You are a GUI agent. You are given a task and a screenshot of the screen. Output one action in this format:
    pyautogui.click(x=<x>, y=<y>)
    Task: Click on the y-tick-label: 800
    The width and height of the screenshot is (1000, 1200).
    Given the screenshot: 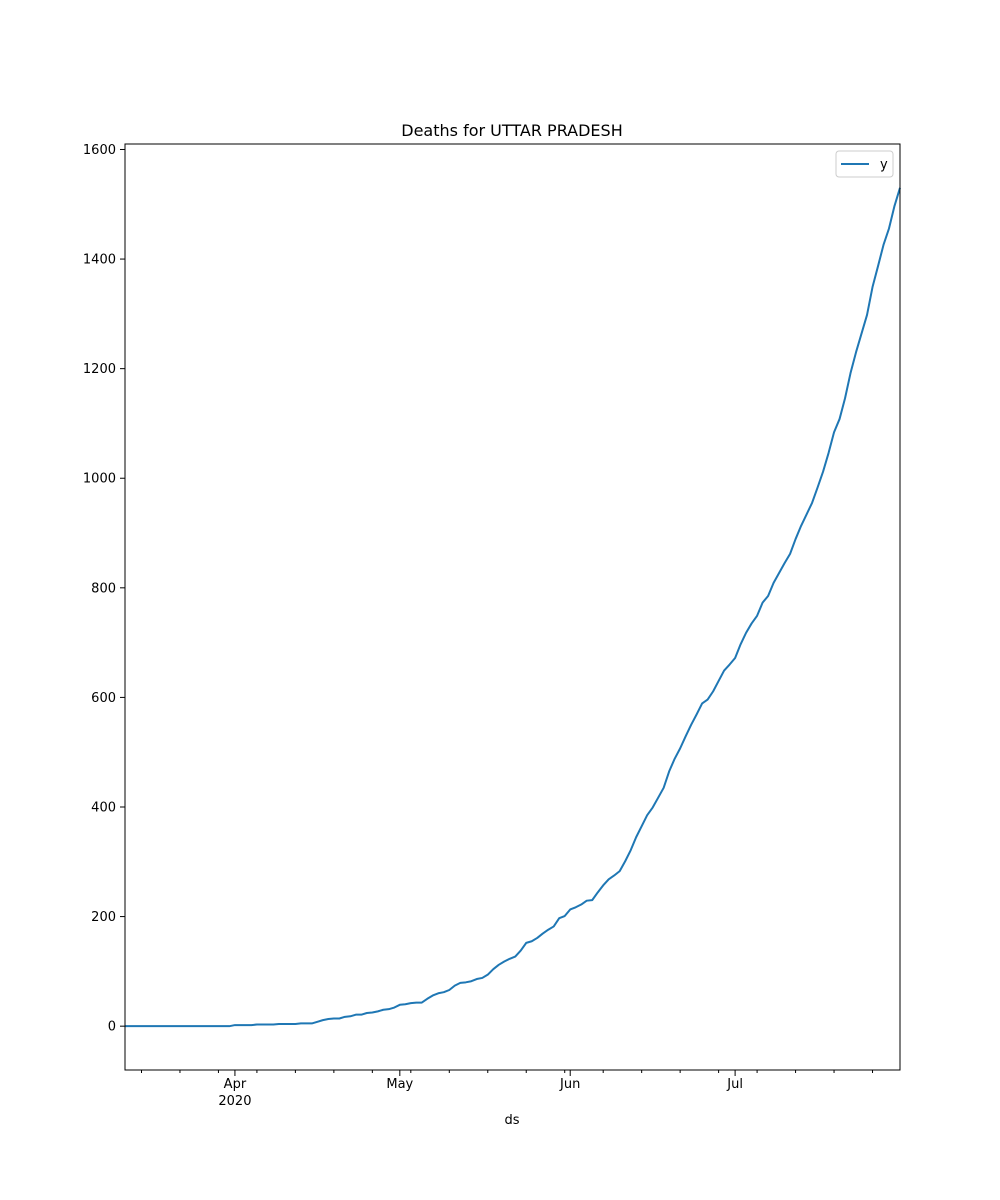 What is the action you would take?
    pyautogui.click(x=103, y=588)
    